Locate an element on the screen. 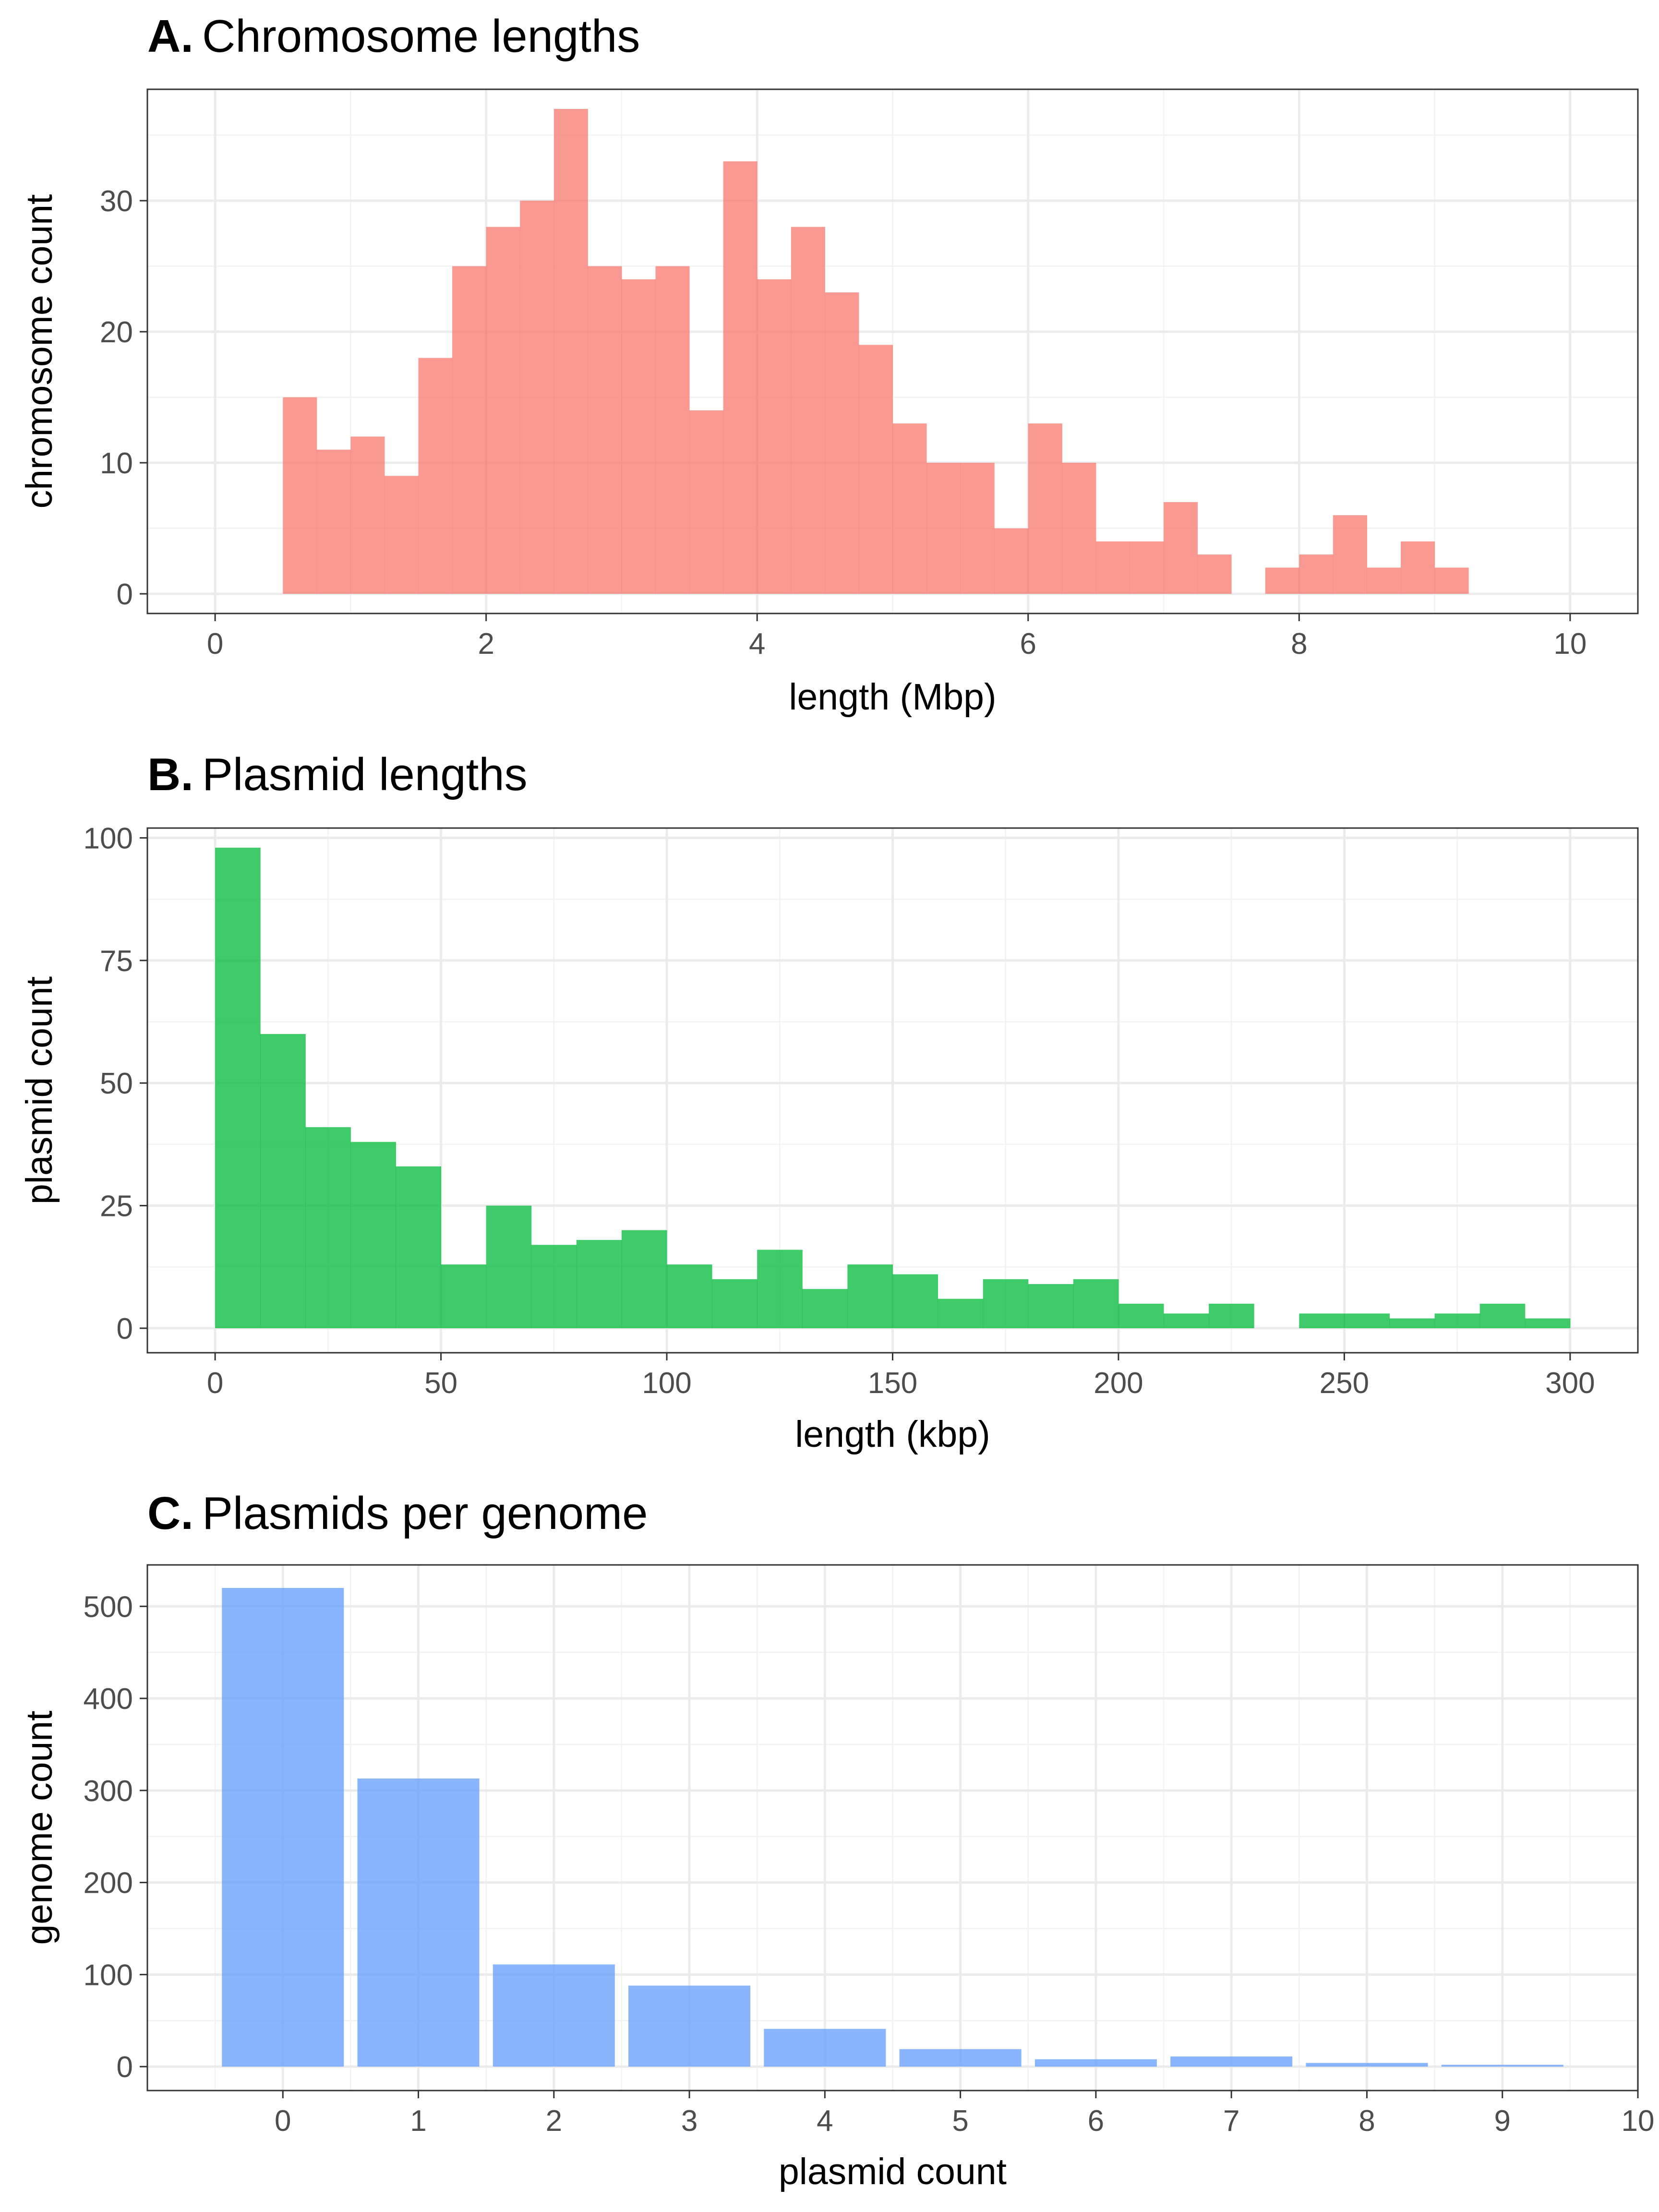 The image size is (1659, 2212). y-tick-label: 20 is located at coordinates (117, 332).